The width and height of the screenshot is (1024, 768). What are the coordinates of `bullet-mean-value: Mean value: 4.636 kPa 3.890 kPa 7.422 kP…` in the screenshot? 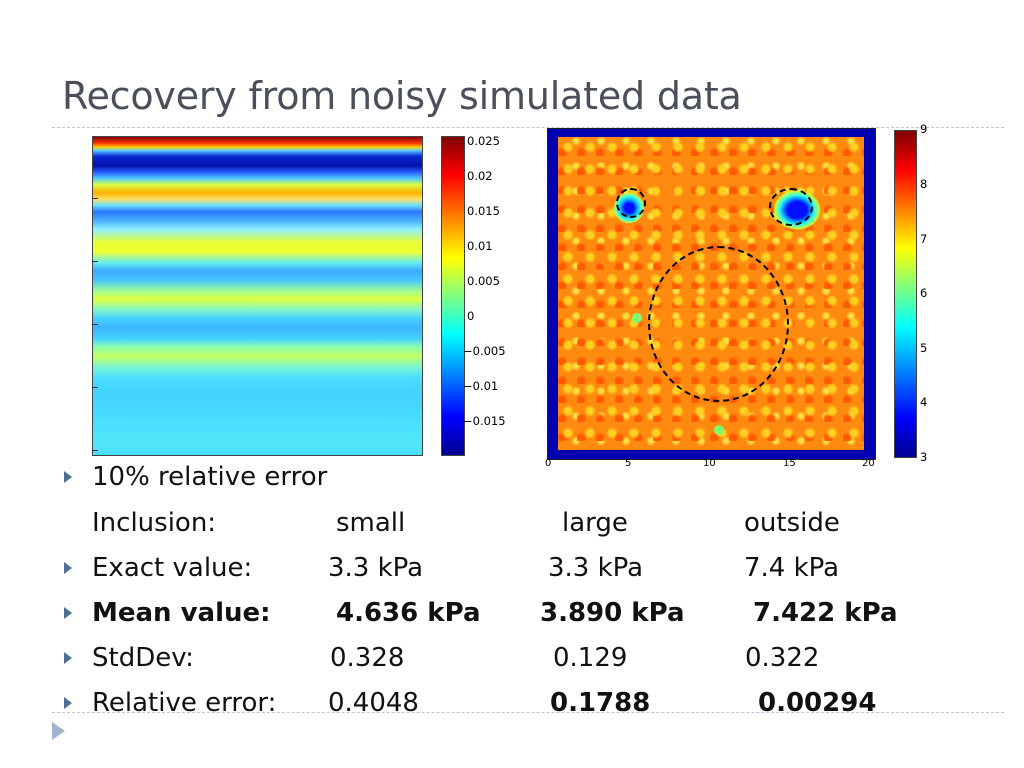 It's located at (512, 617).